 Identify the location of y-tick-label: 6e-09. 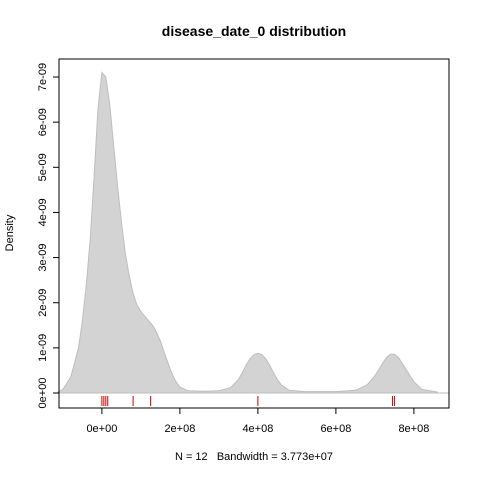
(43, 122).